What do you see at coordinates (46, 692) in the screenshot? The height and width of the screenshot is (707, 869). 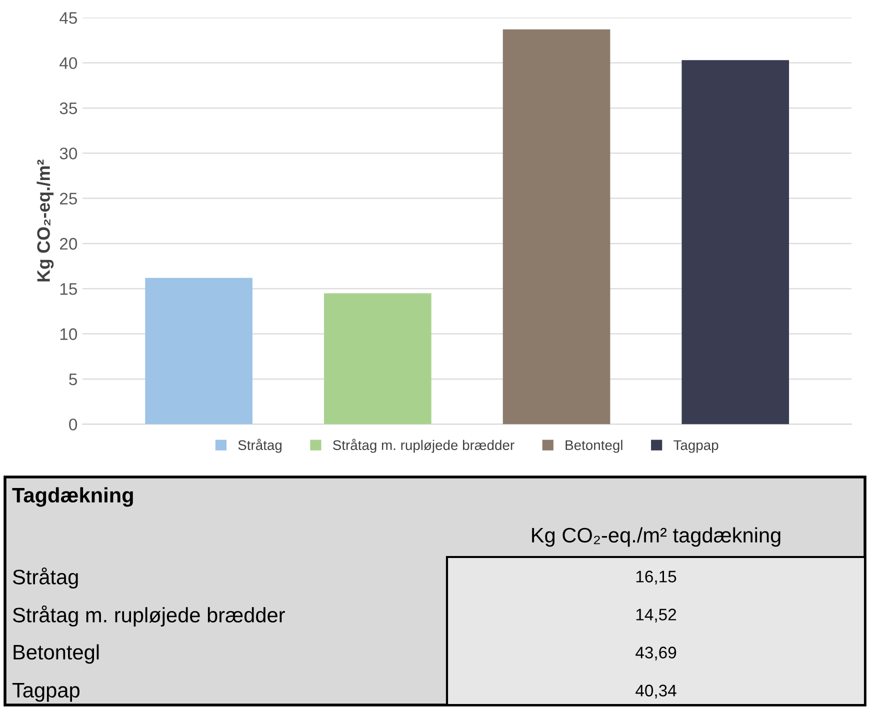 I see `text: Tagpap` at bounding box center [46, 692].